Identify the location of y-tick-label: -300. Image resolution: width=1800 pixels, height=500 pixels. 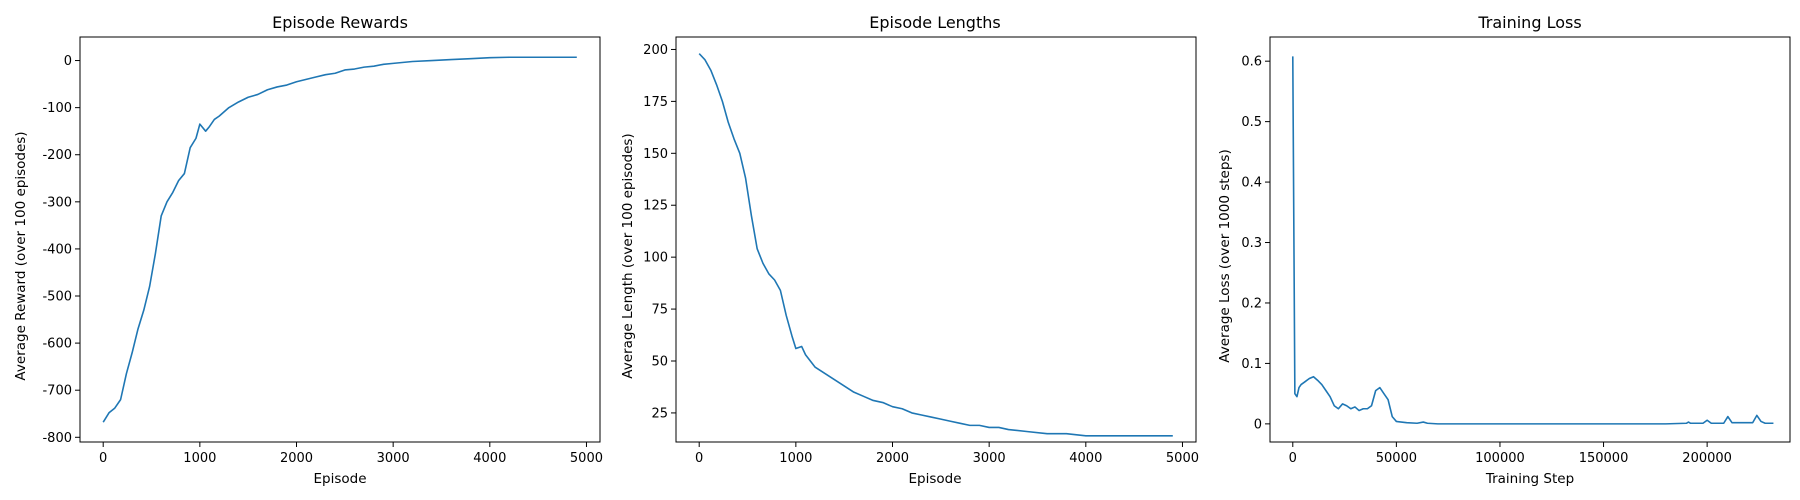
(57, 202).